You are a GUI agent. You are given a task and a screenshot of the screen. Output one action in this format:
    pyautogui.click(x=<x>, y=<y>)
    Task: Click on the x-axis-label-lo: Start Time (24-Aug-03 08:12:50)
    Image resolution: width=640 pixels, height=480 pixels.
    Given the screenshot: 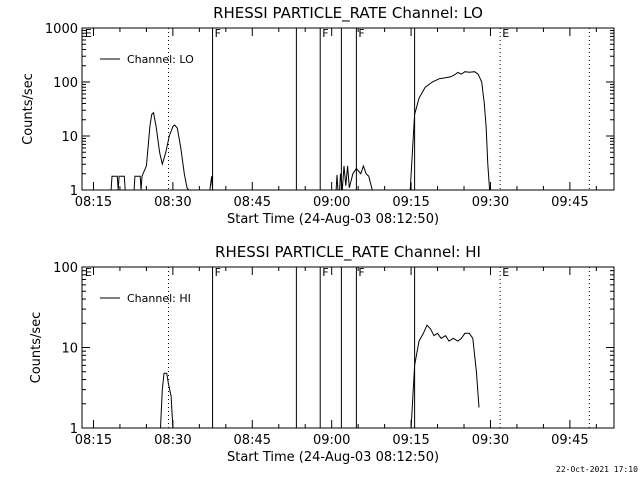 What is the action you would take?
    pyautogui.click(x=333, y=219)
    